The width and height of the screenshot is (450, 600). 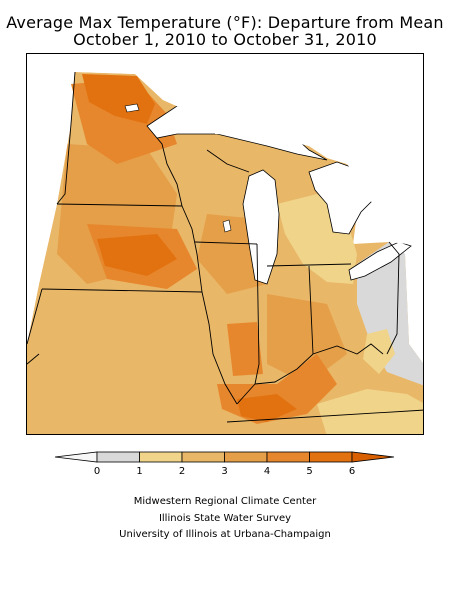 What do you see at coordinates (380, 261) in the screenshot?
I see `lake-erie` at bounding box center [380, 261].